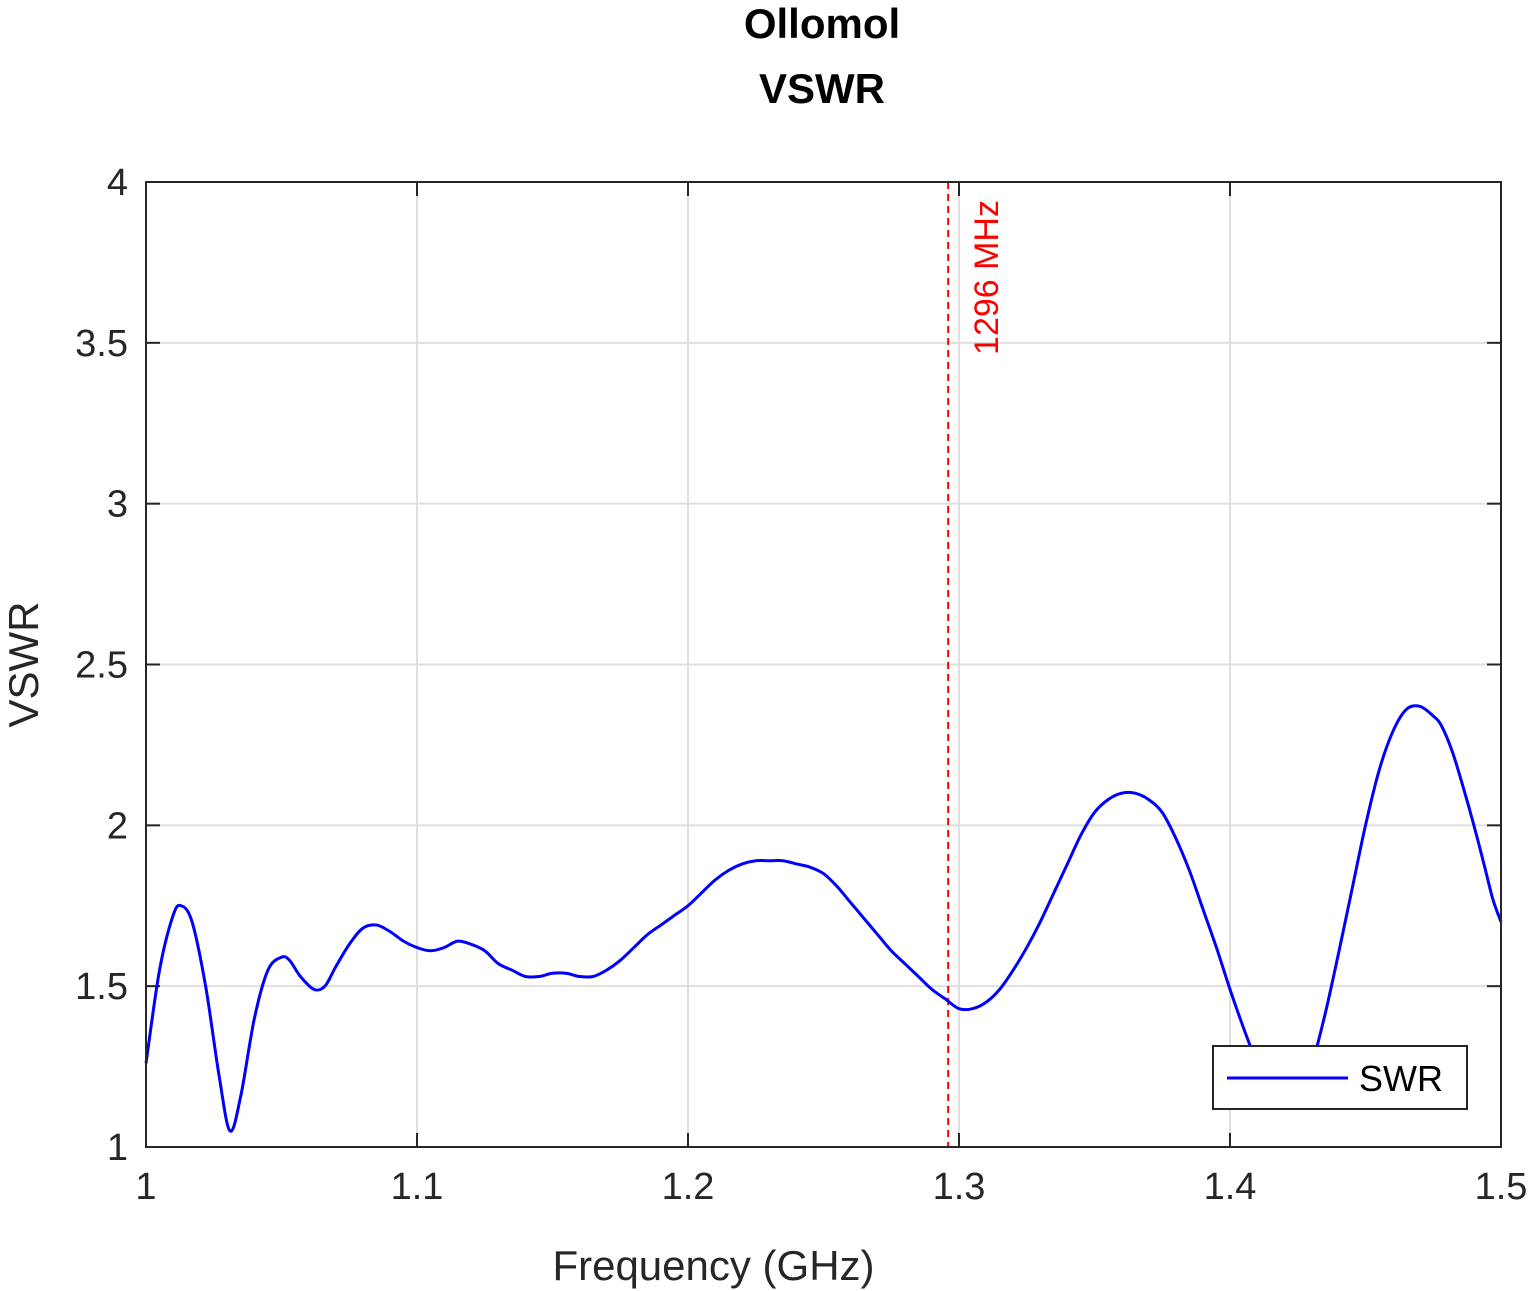 The width and height of the screenshot is (1533, 1291). What do you see at coordinates (987, 277) in the screenshot?
I see `marker-label: 1296 MHz` at bounding box center [987, 277].